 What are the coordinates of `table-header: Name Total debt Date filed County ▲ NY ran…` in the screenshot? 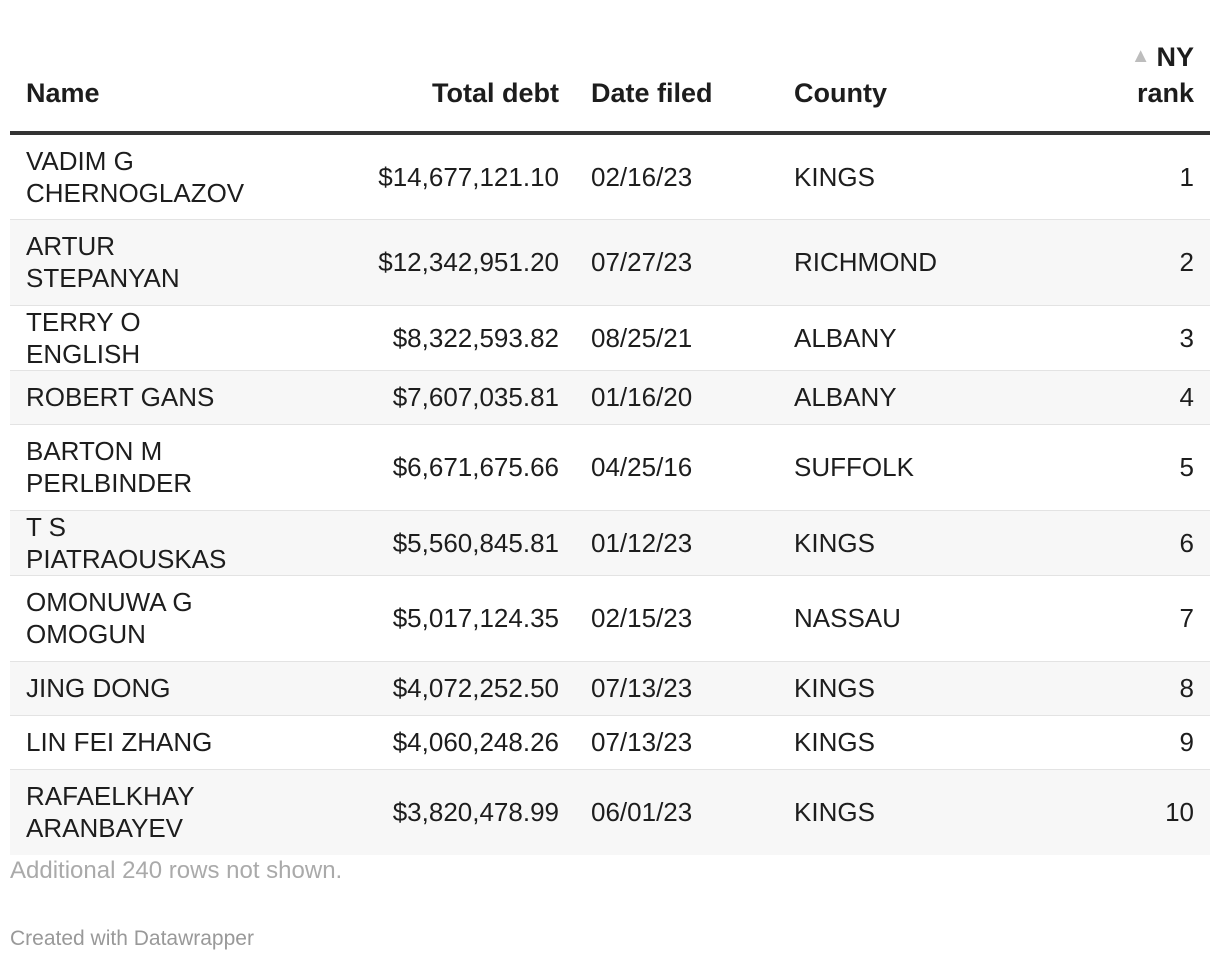 It's located at (610, 67).